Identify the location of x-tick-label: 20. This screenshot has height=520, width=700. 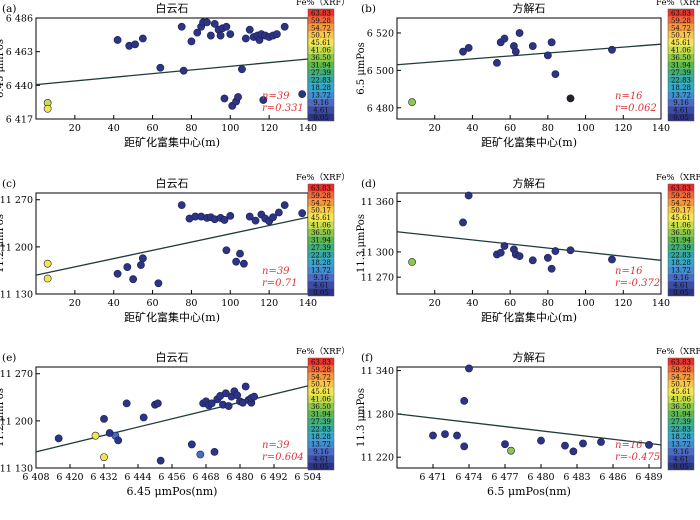
(75, 303).